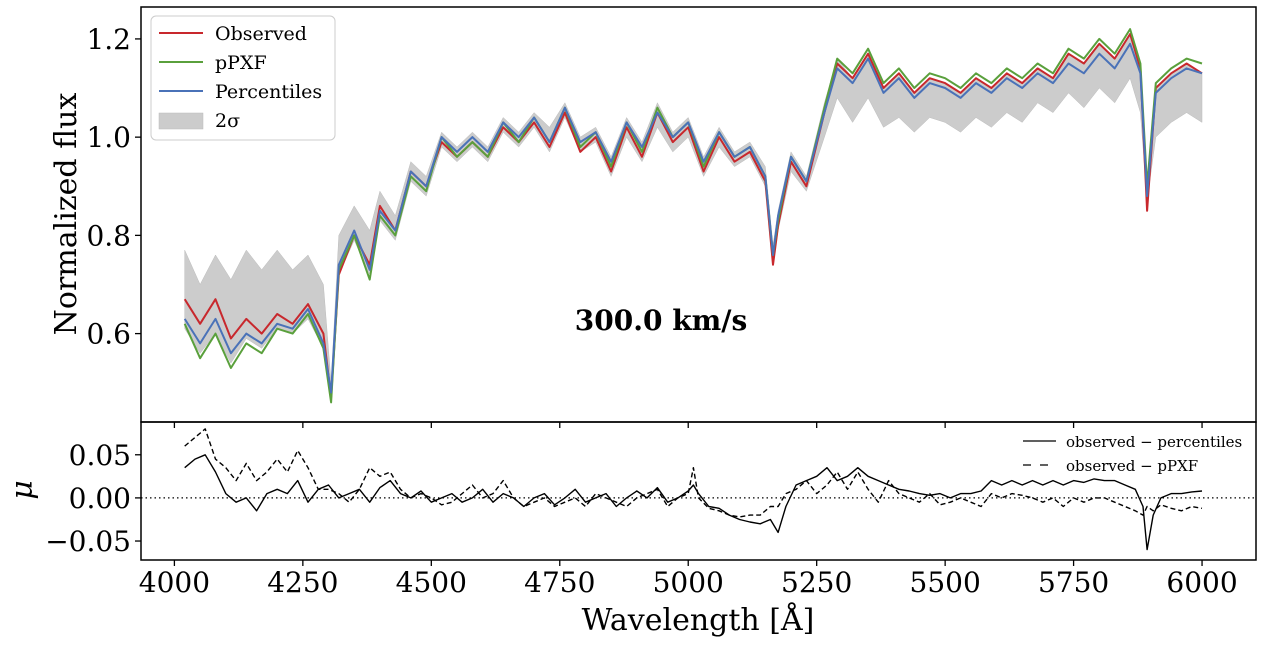 This screenshot has width=1263, height=645. What do you see at coordinates (66, 214) in the screenshot?
I see `top-y-axis-label: Normalized flux` at bounding box center [66, 214].